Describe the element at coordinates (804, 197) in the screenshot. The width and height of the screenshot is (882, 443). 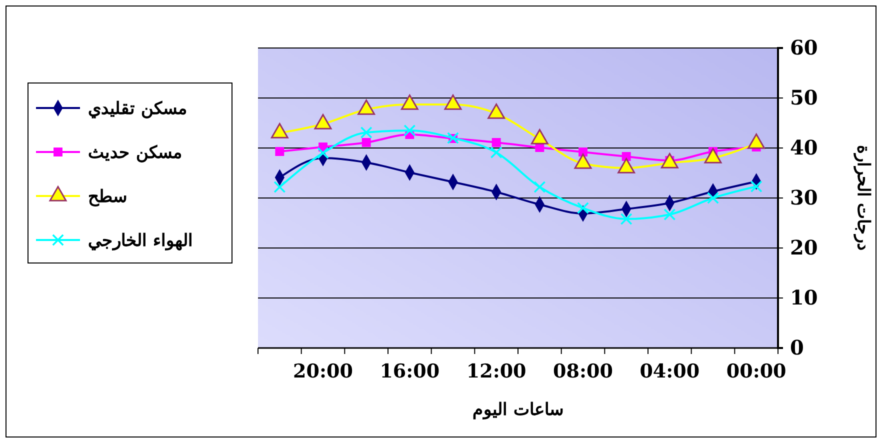
I see `y-tick-label: 30` at that location.